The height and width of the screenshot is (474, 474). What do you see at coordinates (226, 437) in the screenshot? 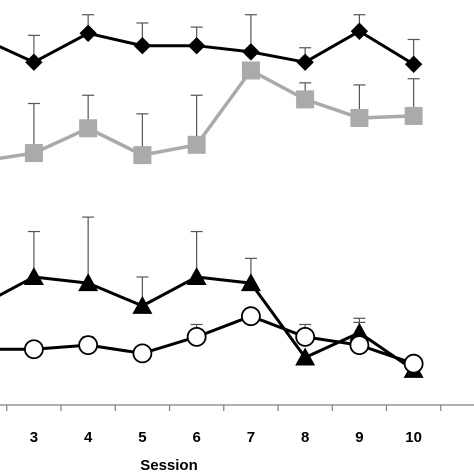
I see `x-tick-labels: 3 4 5 6 7 8 9 10` at bounding box center [226, 437].